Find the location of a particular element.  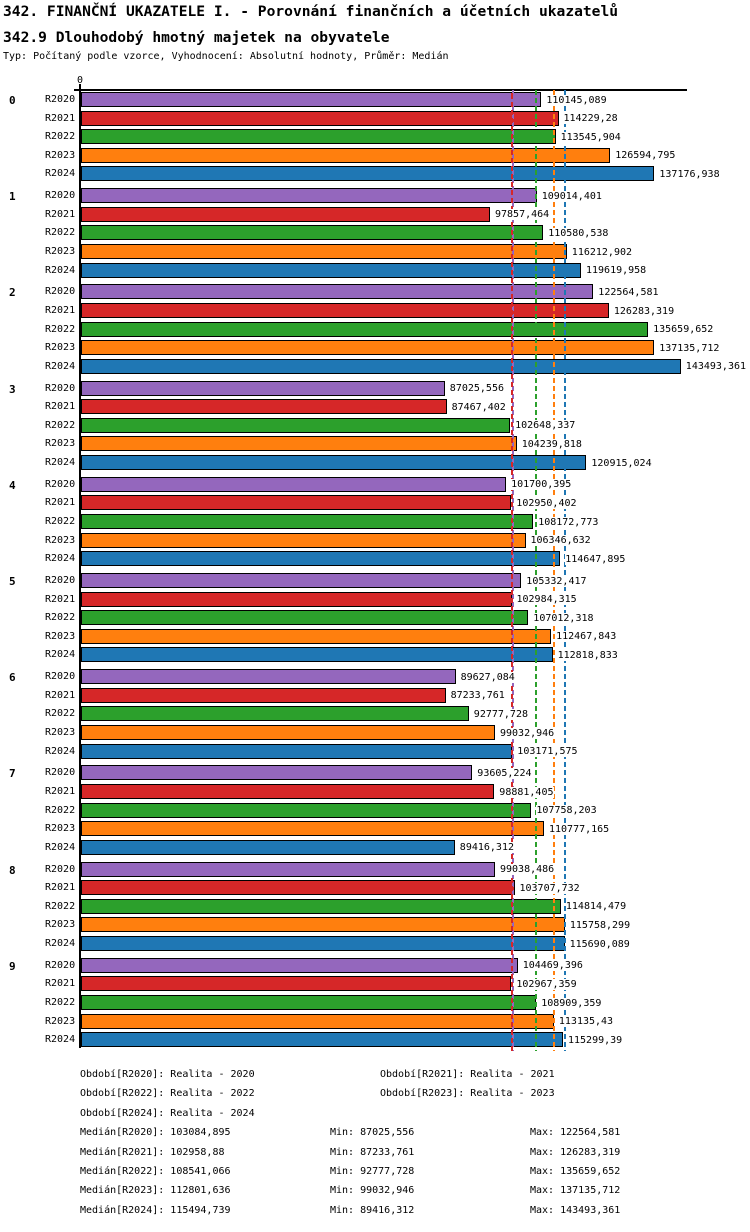

group-label: 1 is located at coordinates (12, 197).